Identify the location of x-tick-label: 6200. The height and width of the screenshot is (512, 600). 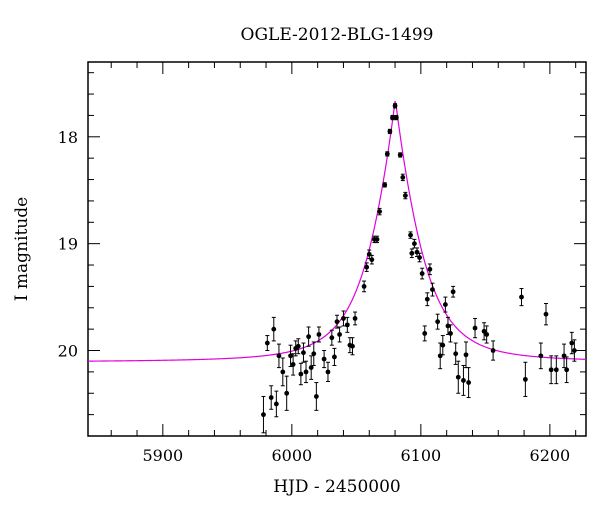
(550, 455).